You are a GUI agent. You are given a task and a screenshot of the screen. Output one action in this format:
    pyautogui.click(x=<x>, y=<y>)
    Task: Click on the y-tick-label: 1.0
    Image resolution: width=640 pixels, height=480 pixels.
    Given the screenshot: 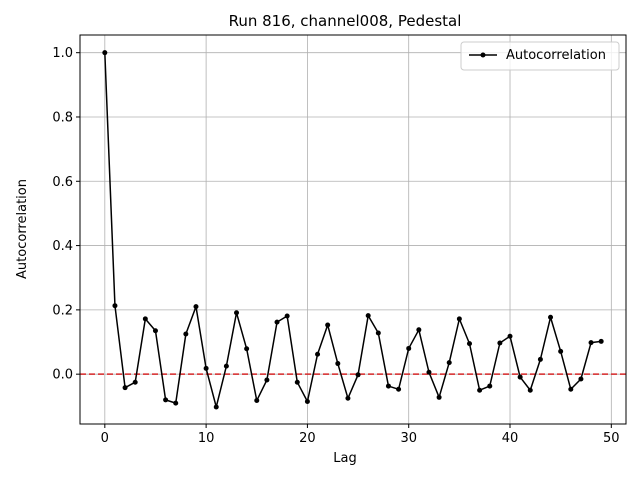 What is the action you would take?
    pyautogui.click(x=62, y=53)
    